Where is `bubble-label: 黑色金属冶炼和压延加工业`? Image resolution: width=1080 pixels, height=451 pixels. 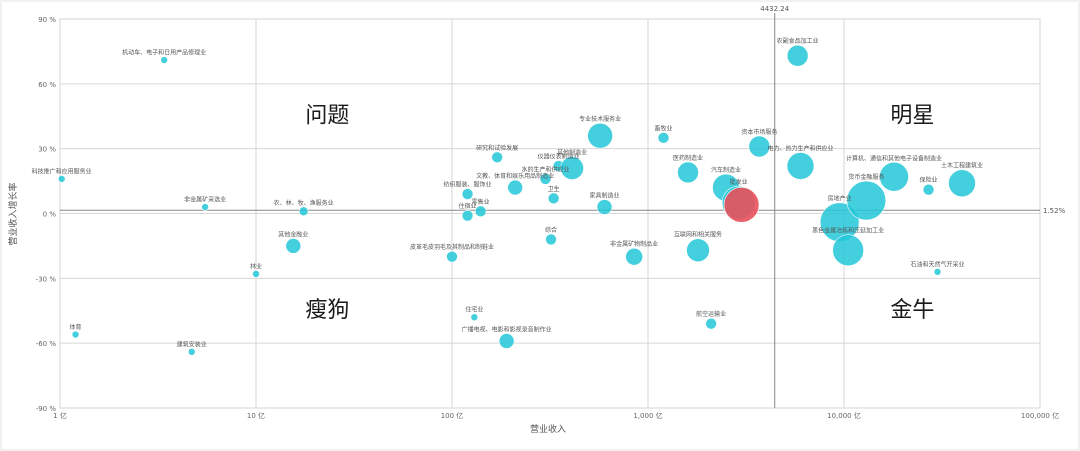
bubble-label: 黑色金属冶炼和压延加工业 is located at coordinates (848, 231).